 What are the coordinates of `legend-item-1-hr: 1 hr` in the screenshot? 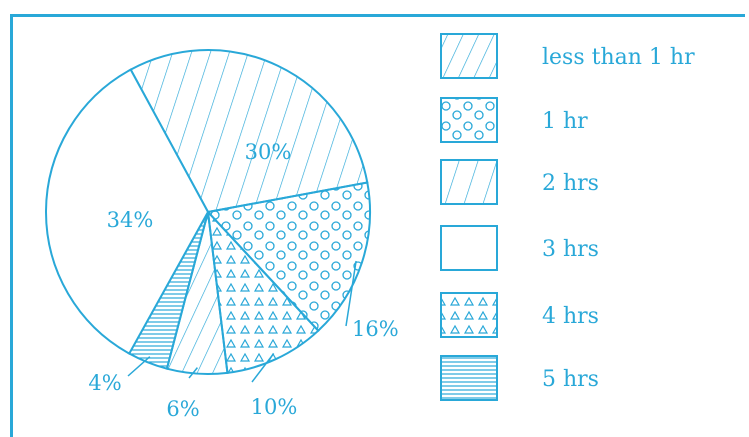 It's located at (514, 120).